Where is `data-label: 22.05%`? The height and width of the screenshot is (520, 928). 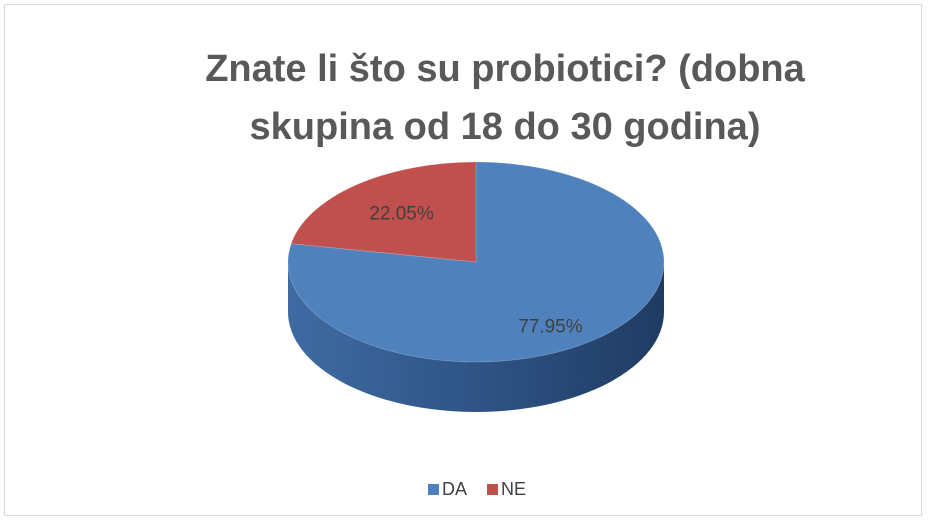 data-label: 22.05% is located at coordinates (401, 213).